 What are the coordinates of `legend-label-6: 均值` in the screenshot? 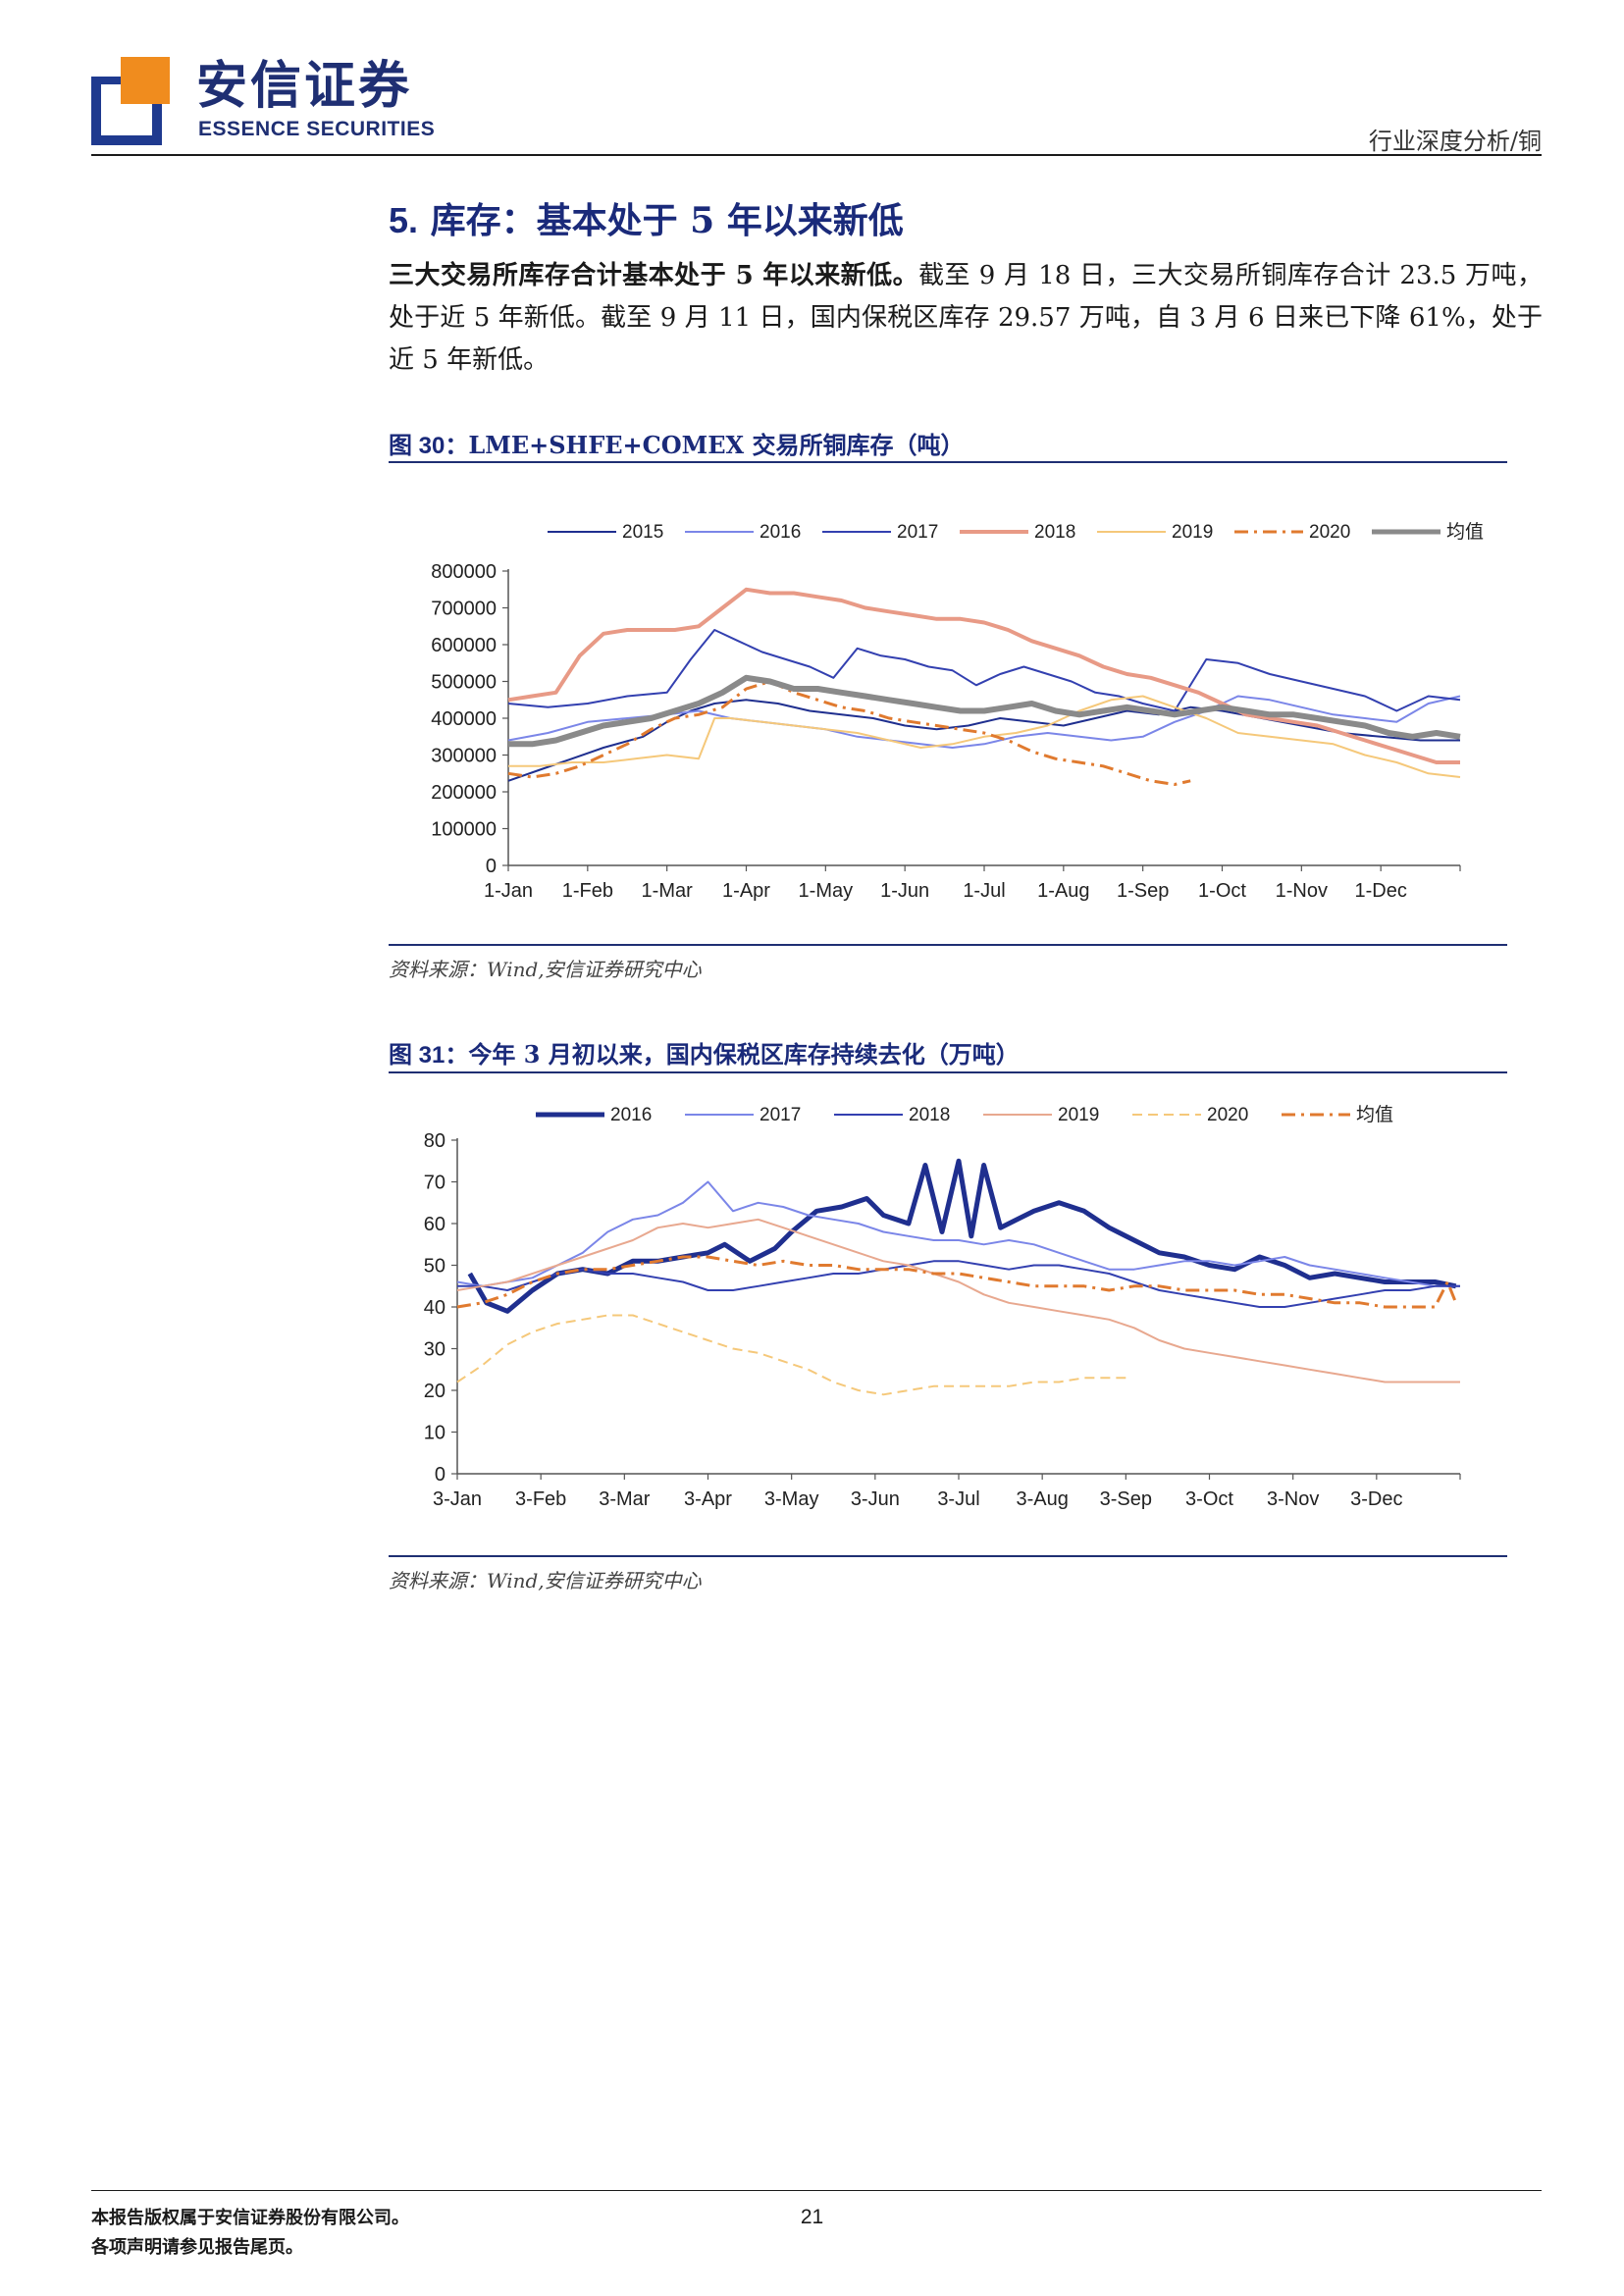 It's located at (1465, 532).